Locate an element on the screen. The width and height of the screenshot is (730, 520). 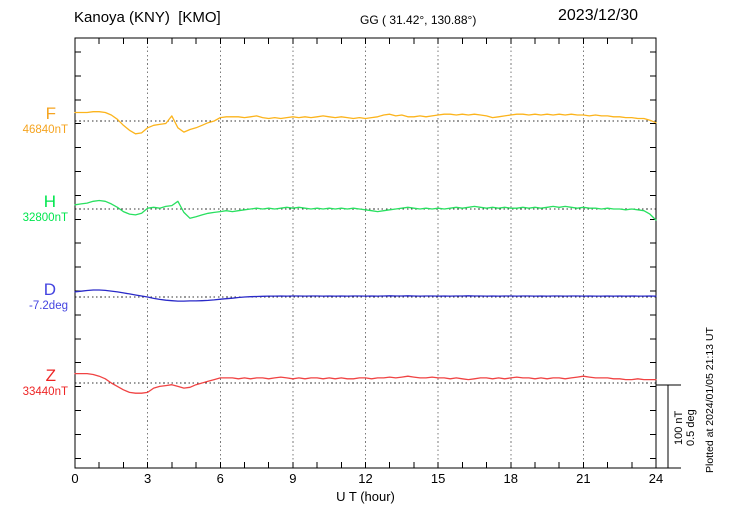
scale-bar-label-nt: 100 nT is located at coordinates (679, 428).